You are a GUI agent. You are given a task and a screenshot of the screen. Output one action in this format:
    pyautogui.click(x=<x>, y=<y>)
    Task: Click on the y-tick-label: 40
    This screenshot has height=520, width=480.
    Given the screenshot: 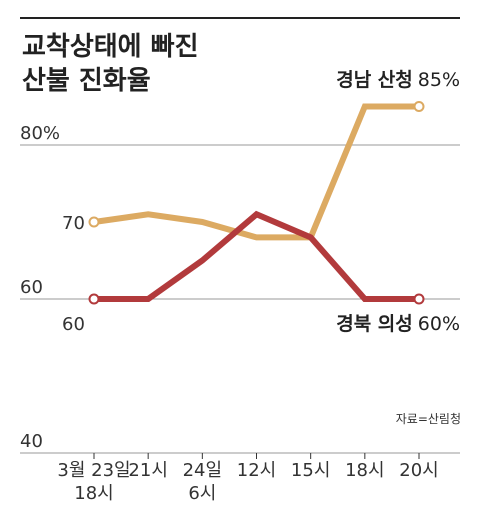 What is the action you would take?
    pyautogui.click(x=31, y=441)
    